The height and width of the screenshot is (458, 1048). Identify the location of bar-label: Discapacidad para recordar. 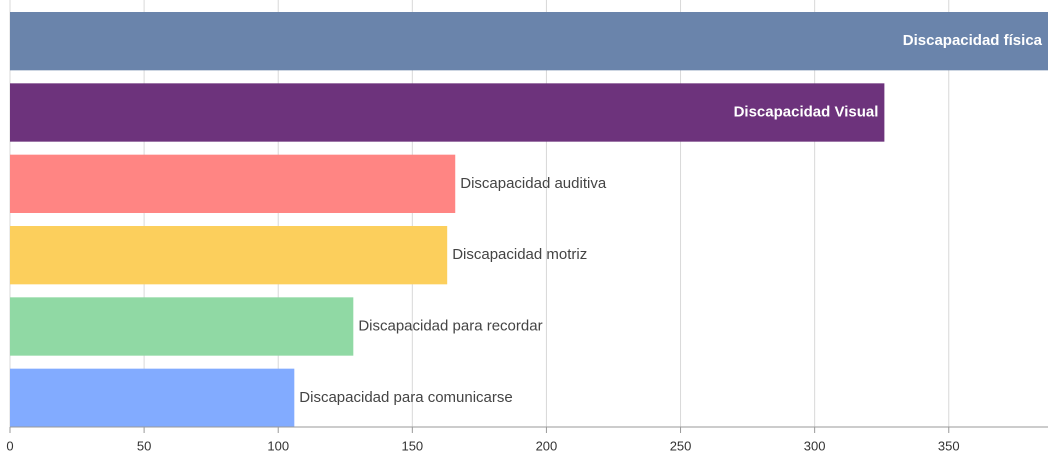
(450, 325).